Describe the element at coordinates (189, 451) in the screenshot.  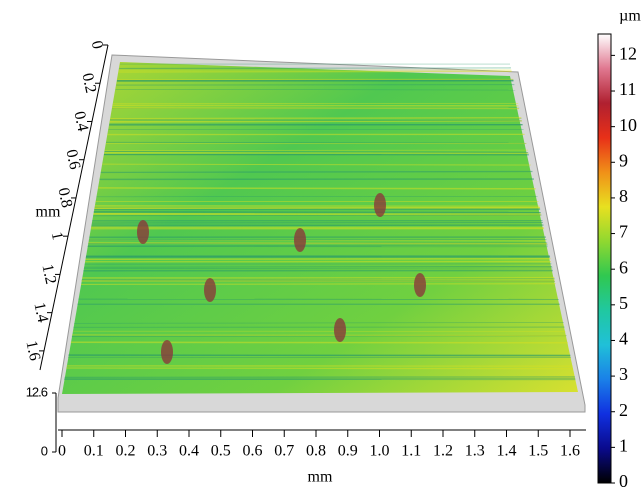
I see `x-tick-label: 0.4` at that location.